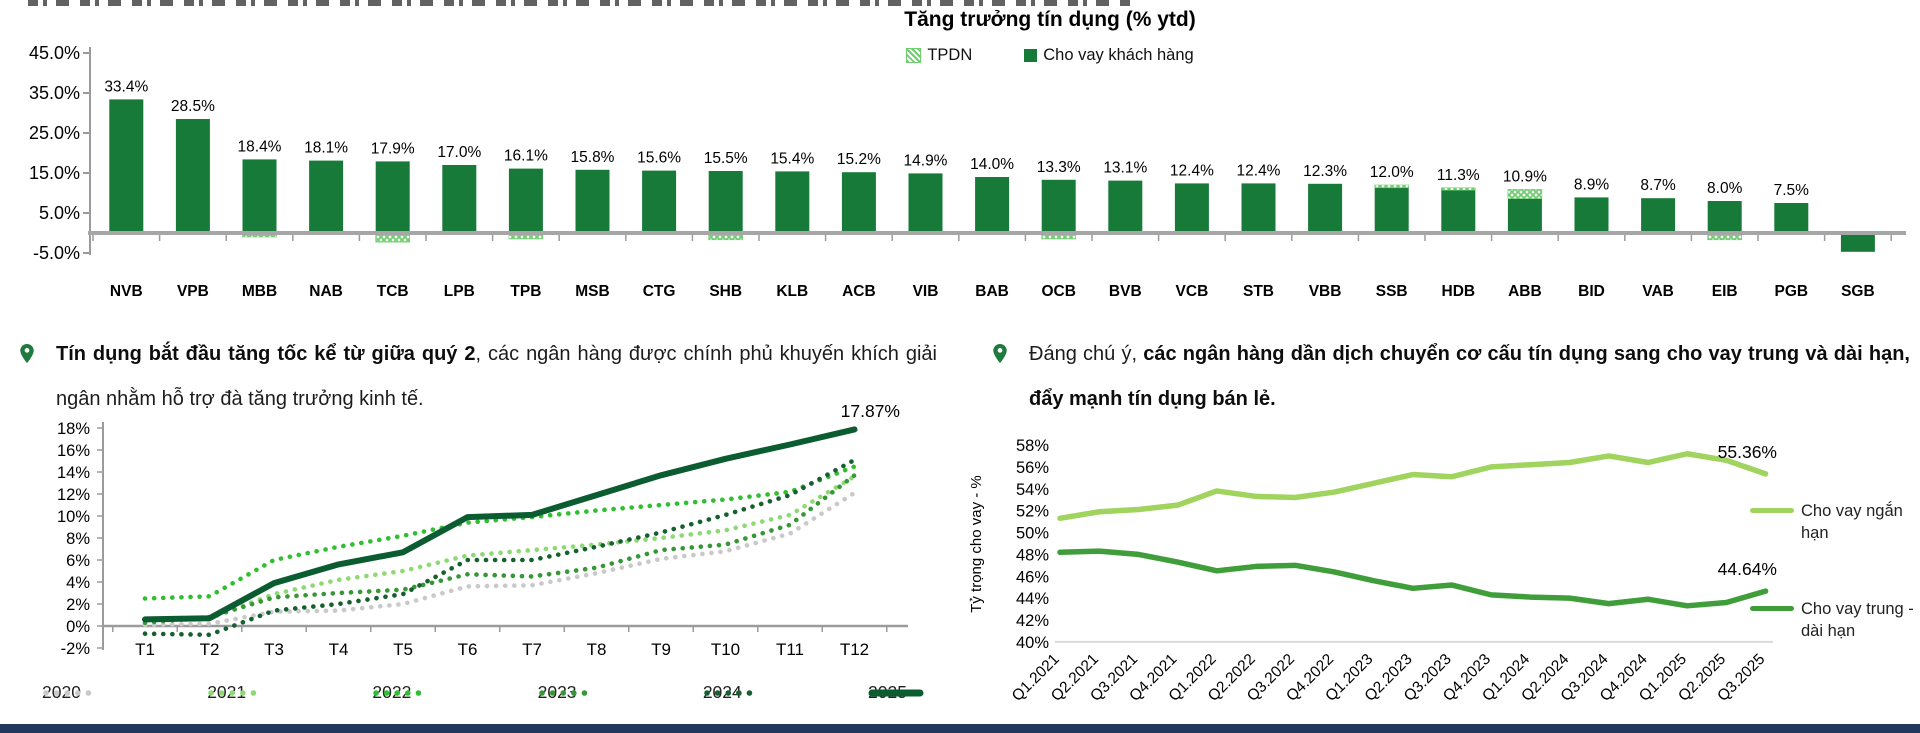 The image size is (1920, 733). Describe the element at coordinates (1592, 184) in the screenshot. I see `svg-text: 8.9%` at that location.